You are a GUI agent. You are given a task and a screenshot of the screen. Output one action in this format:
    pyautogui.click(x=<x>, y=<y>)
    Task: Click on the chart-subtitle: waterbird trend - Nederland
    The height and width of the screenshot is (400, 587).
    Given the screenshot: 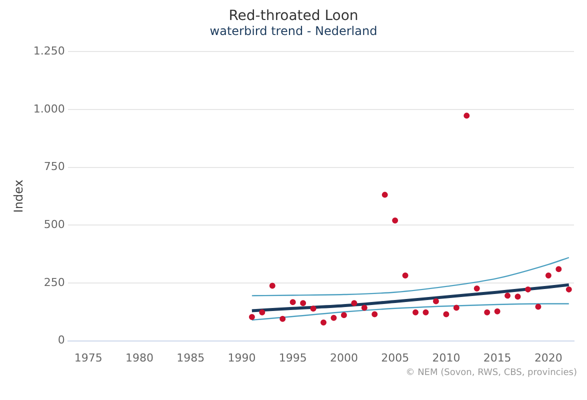 What is the action you would take?
    pyautogui.click(x=293, y=31)
    